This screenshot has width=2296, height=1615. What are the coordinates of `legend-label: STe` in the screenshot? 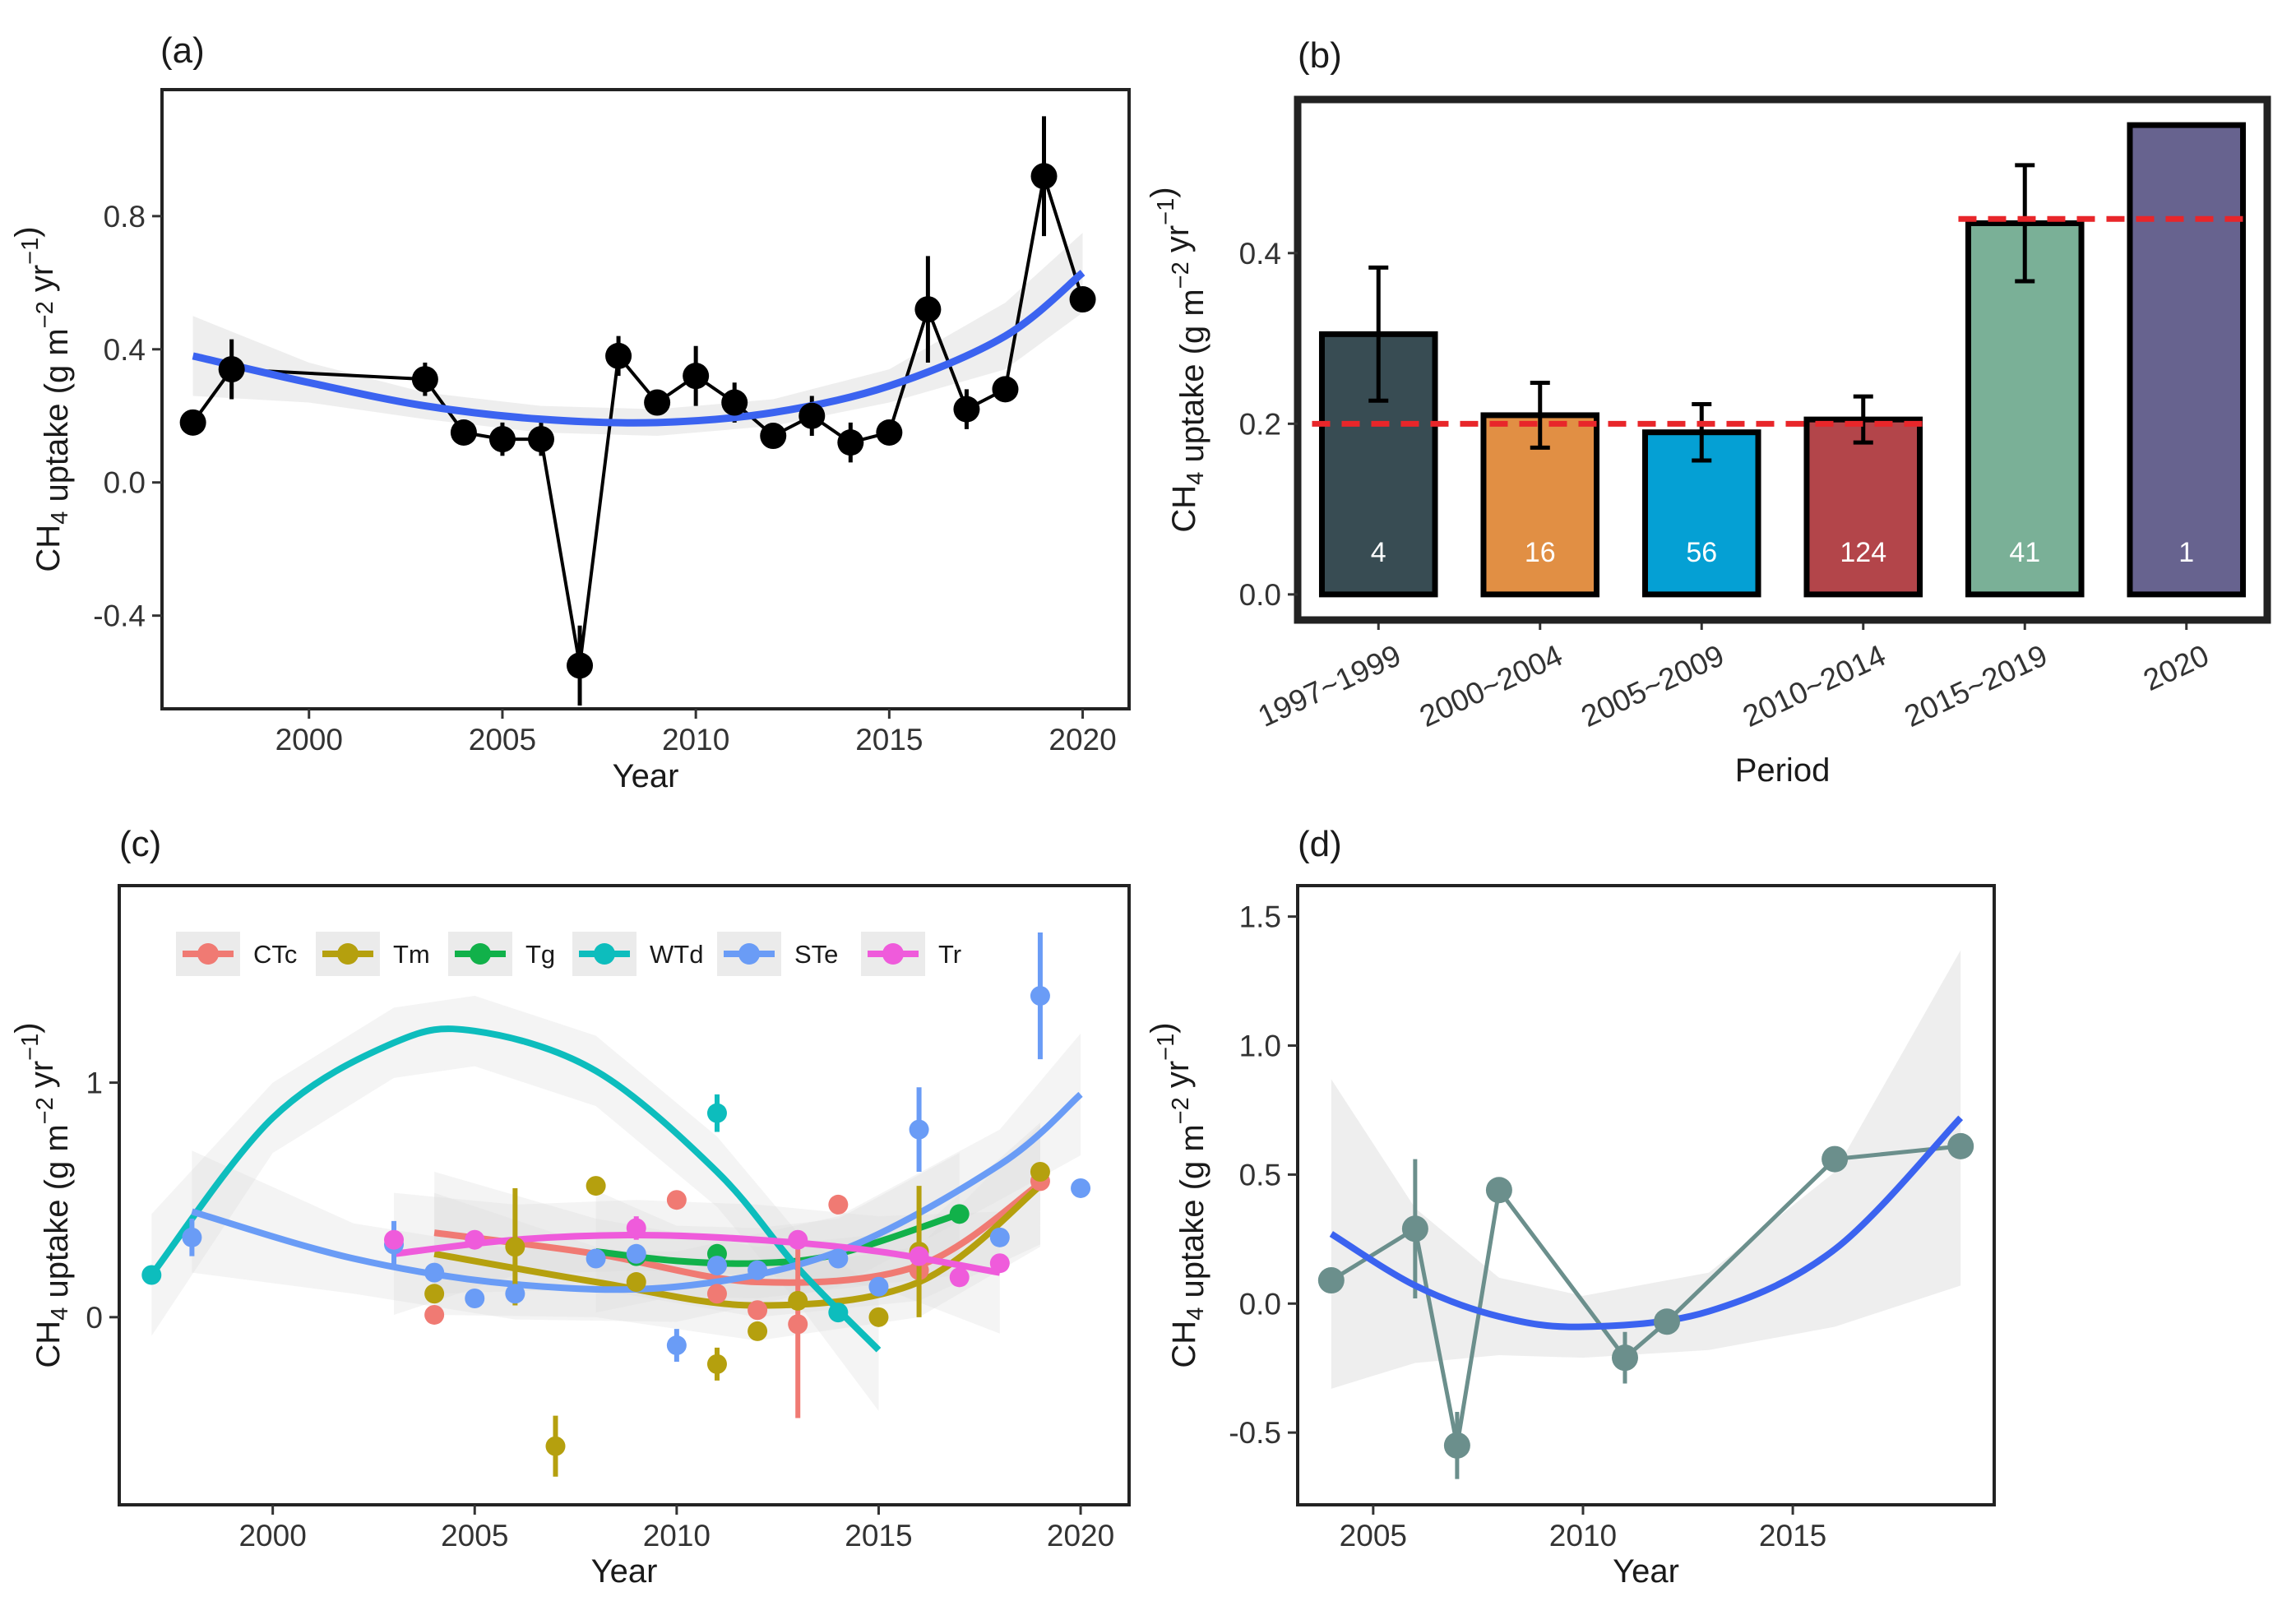 It's located at (816, 955).